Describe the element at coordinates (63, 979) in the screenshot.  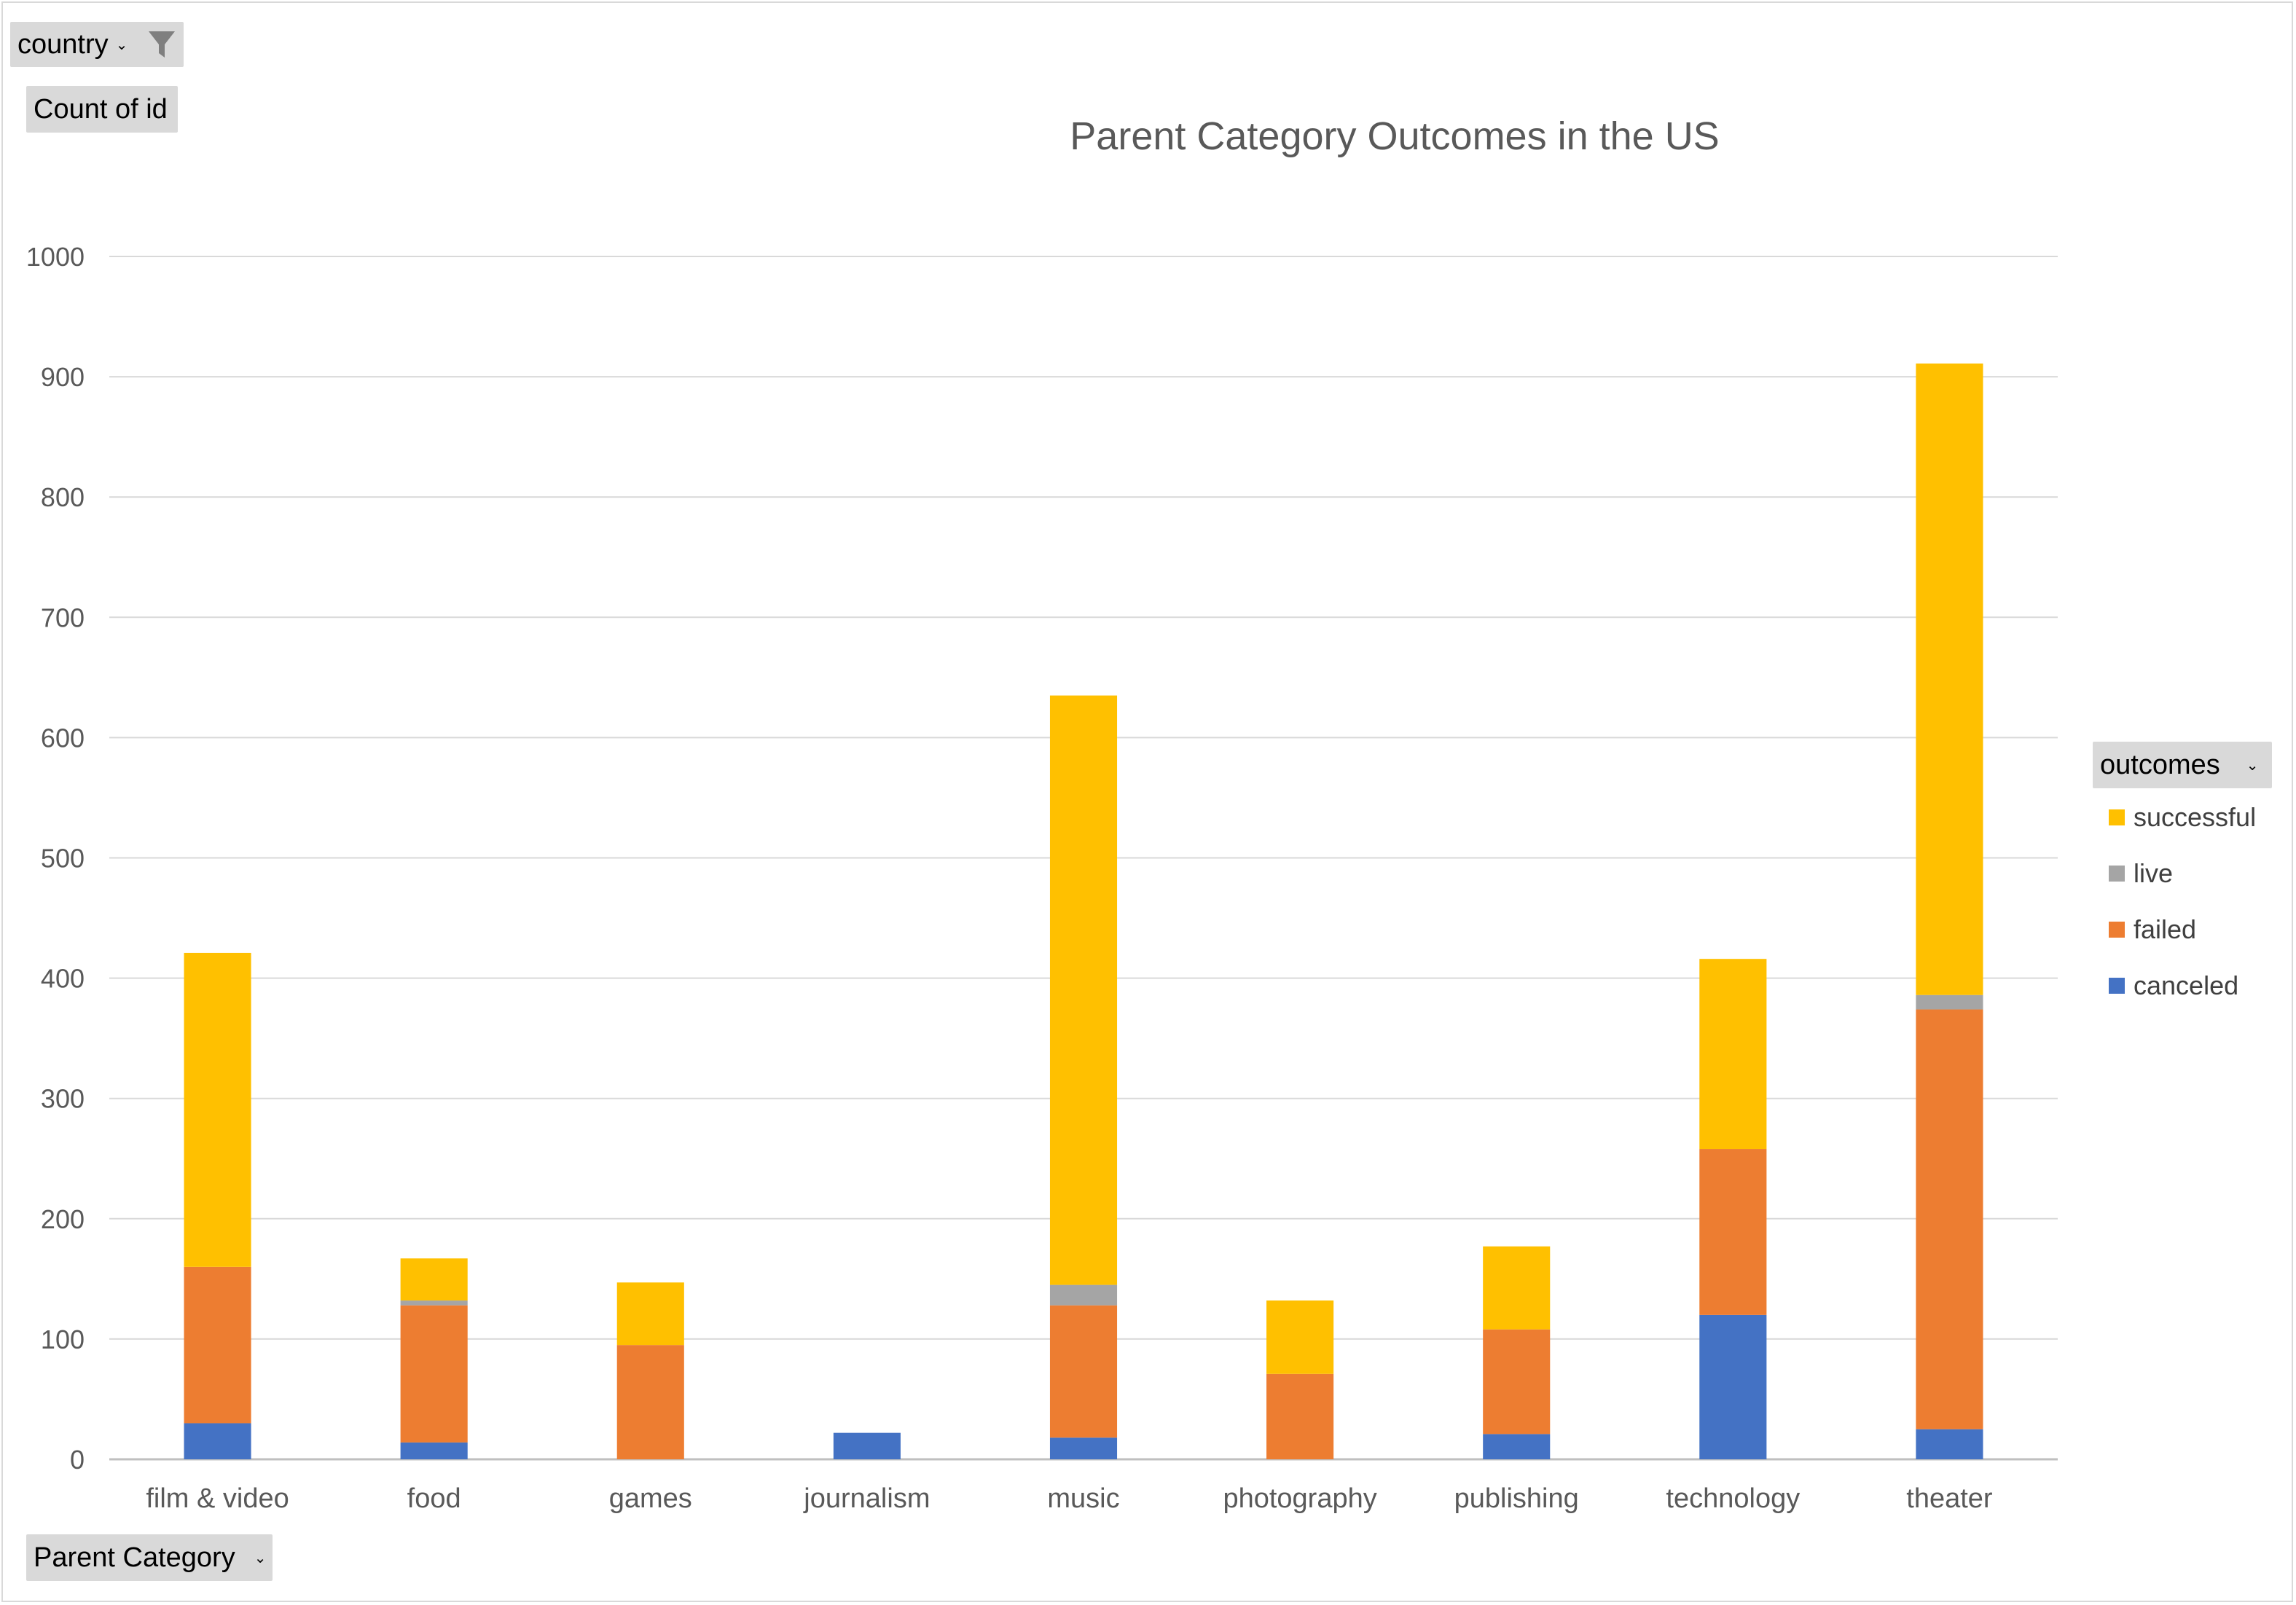
I see `y-tick-label: 400` at that location.